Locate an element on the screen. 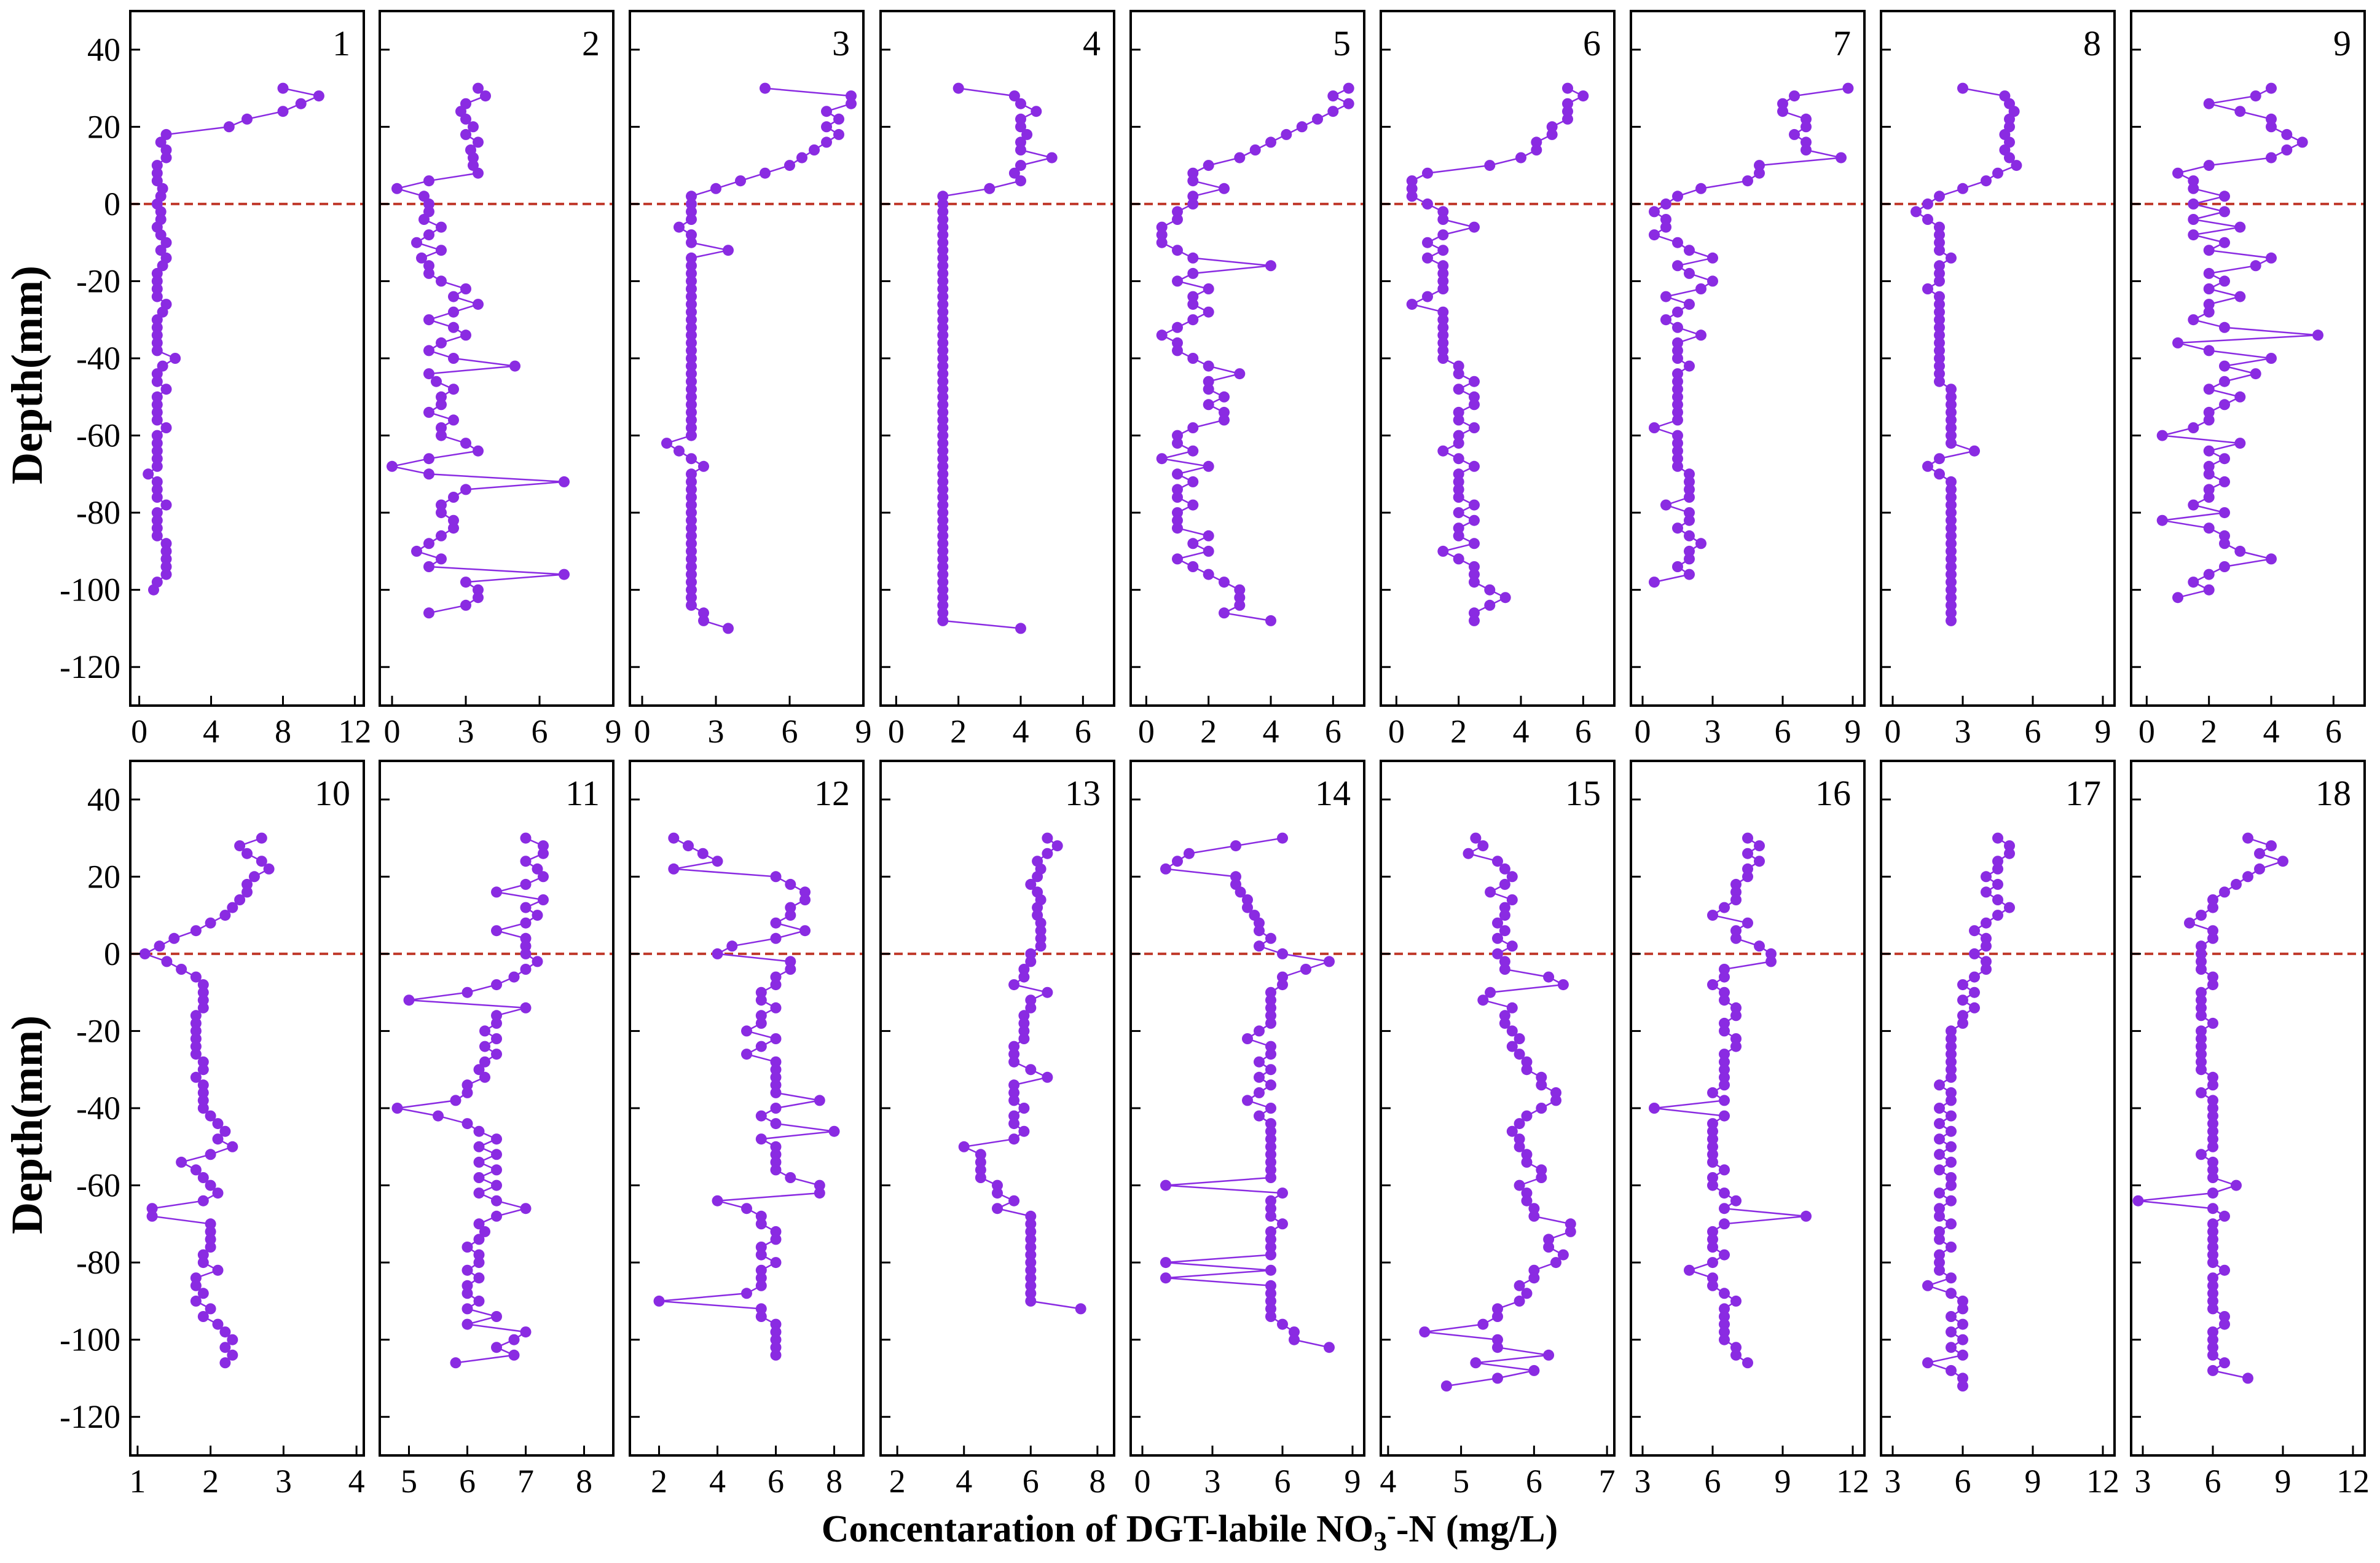  series-line is located at coordinates (234, 339).